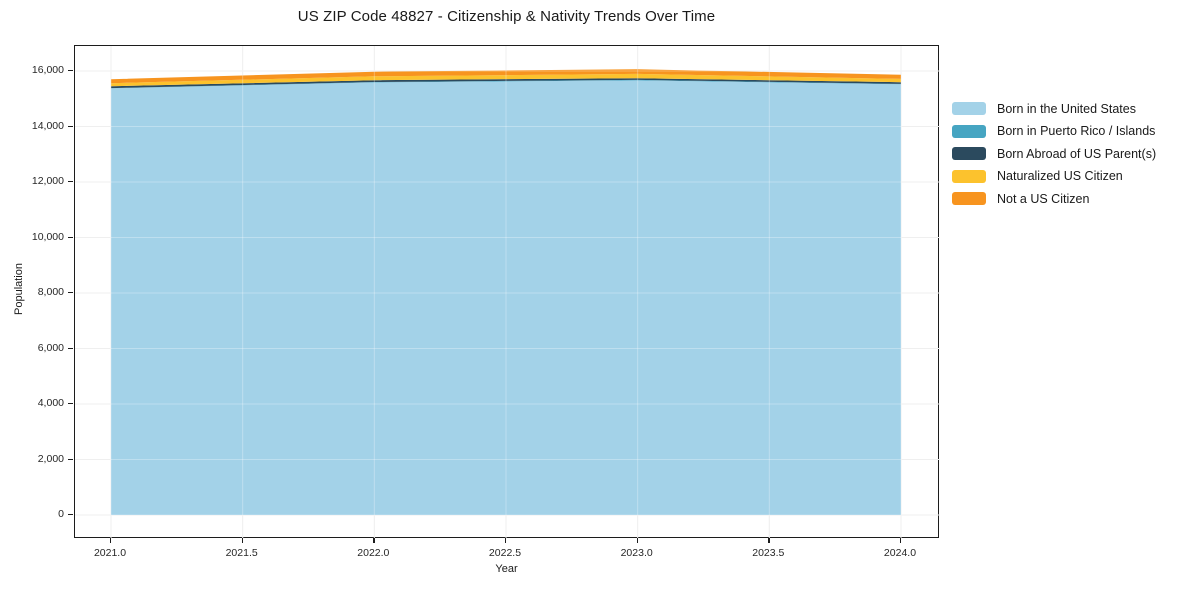 The width and height of the screenshot is (1189, 590). Describe the element at coordinates (50, 458) in the screenshot. I see `y-tick-label: 2,000` at that location.